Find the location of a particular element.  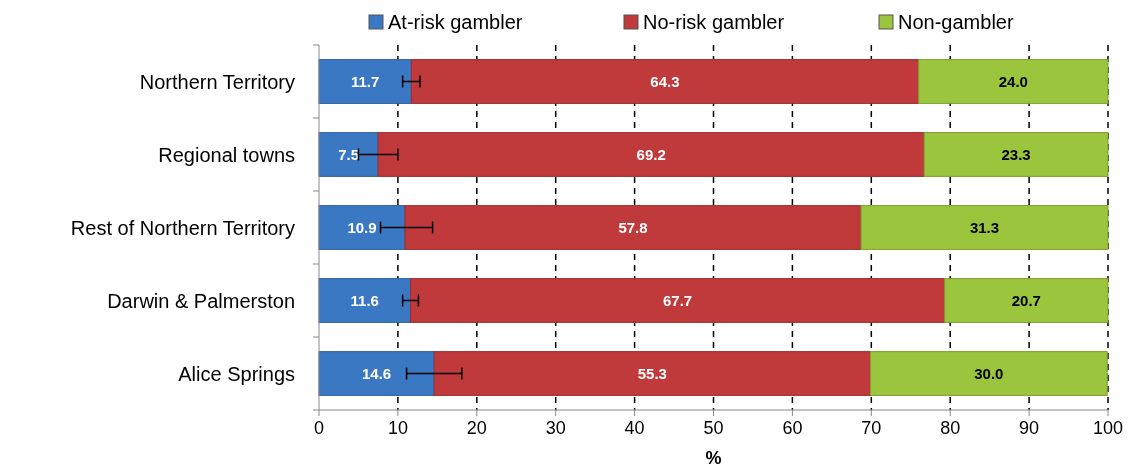

data-label: 69.2 is located at coordinates (651, 154).